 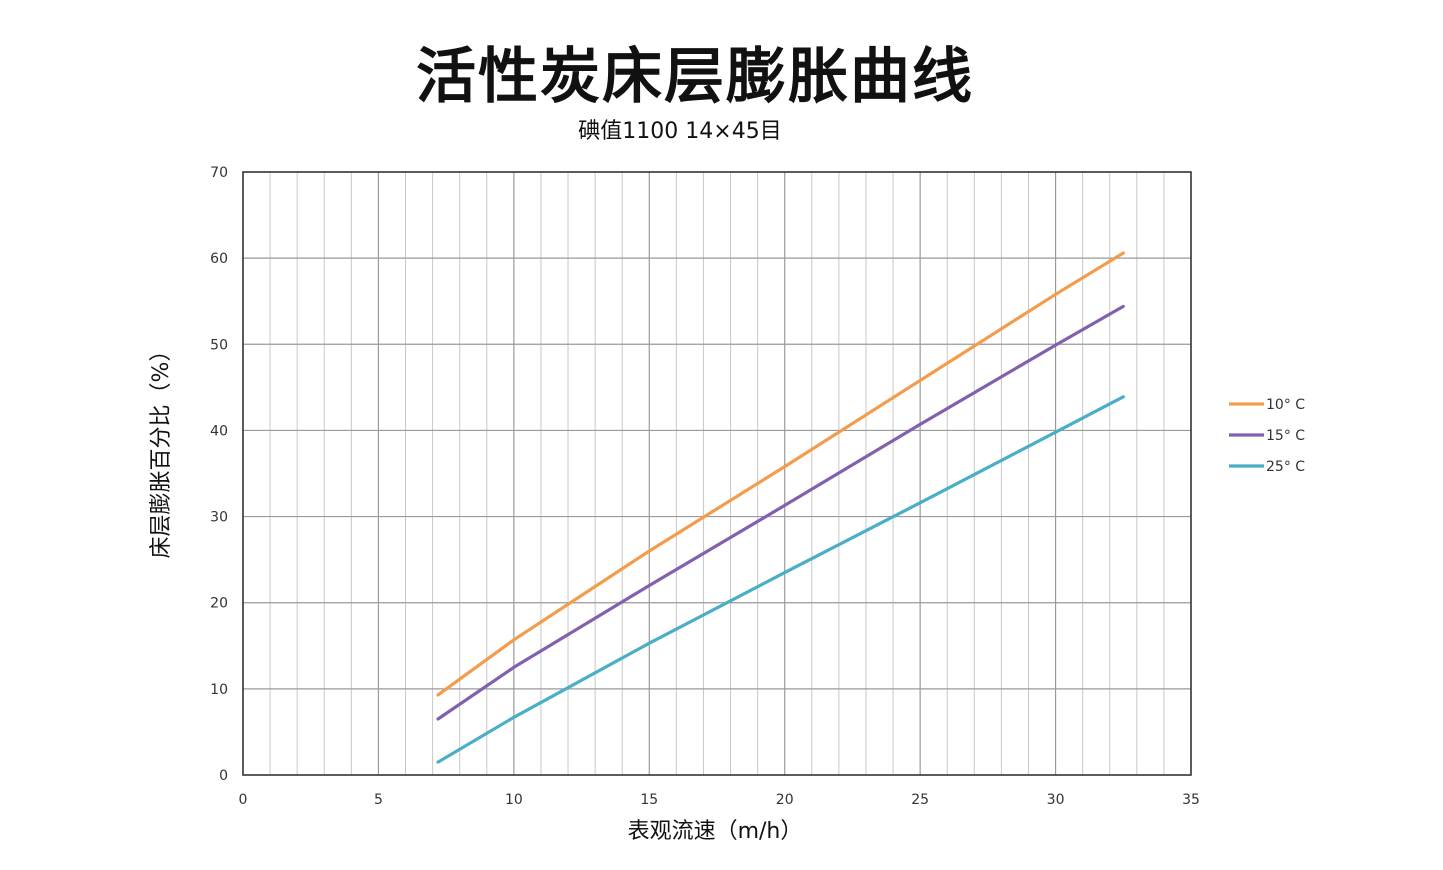 What do you see at coordinates (378, 800) in the screenshot?
I see `x-tick-label: 5` at bounding box center [378, 800].